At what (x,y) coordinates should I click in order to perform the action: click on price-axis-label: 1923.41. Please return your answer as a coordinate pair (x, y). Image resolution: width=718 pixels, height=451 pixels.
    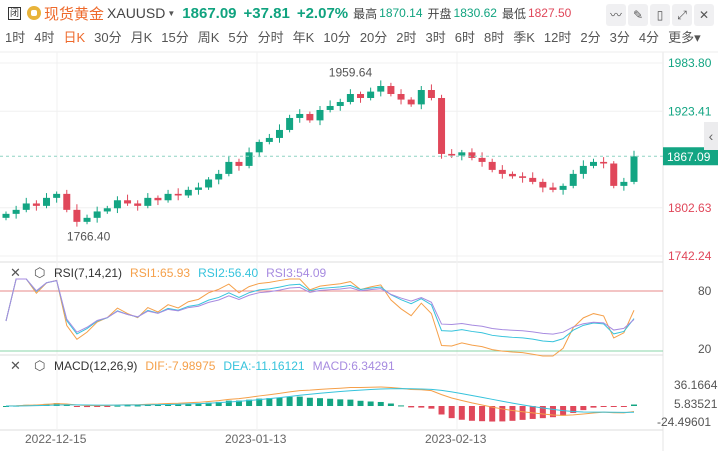
    Looking at the image, I should click on (690, 111).